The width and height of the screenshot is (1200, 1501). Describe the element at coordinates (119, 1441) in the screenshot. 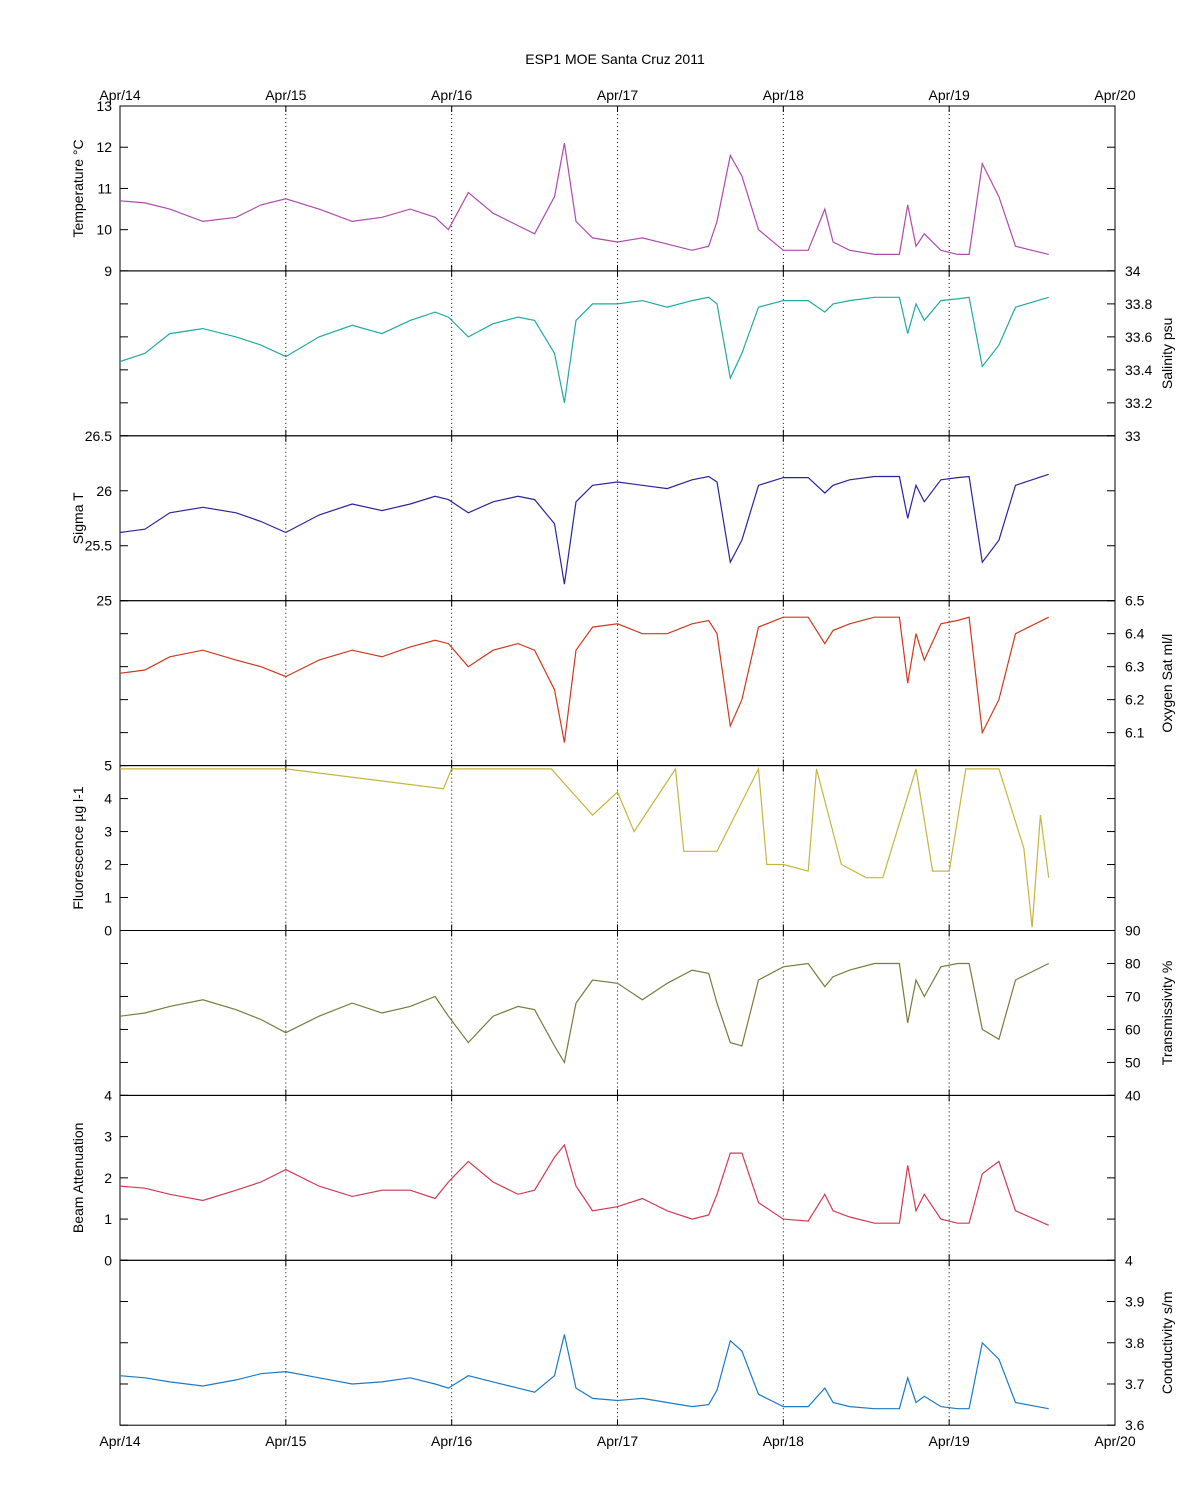

I see `x-tick-label-bottom: Apr/14` at that location.